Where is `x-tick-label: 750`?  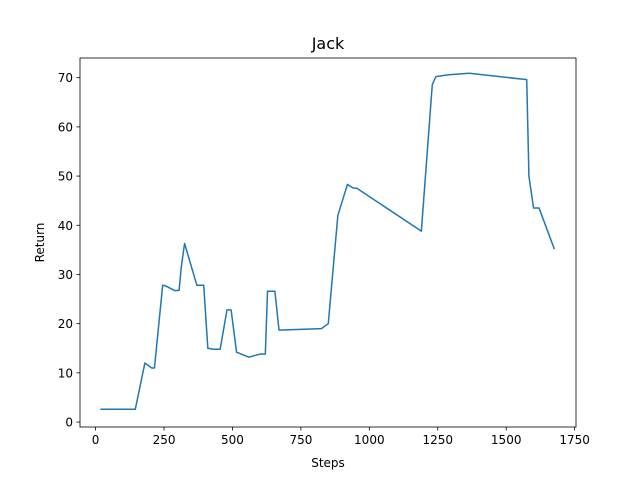
x-tick-label: 750 is located at coordinates (300, 440).